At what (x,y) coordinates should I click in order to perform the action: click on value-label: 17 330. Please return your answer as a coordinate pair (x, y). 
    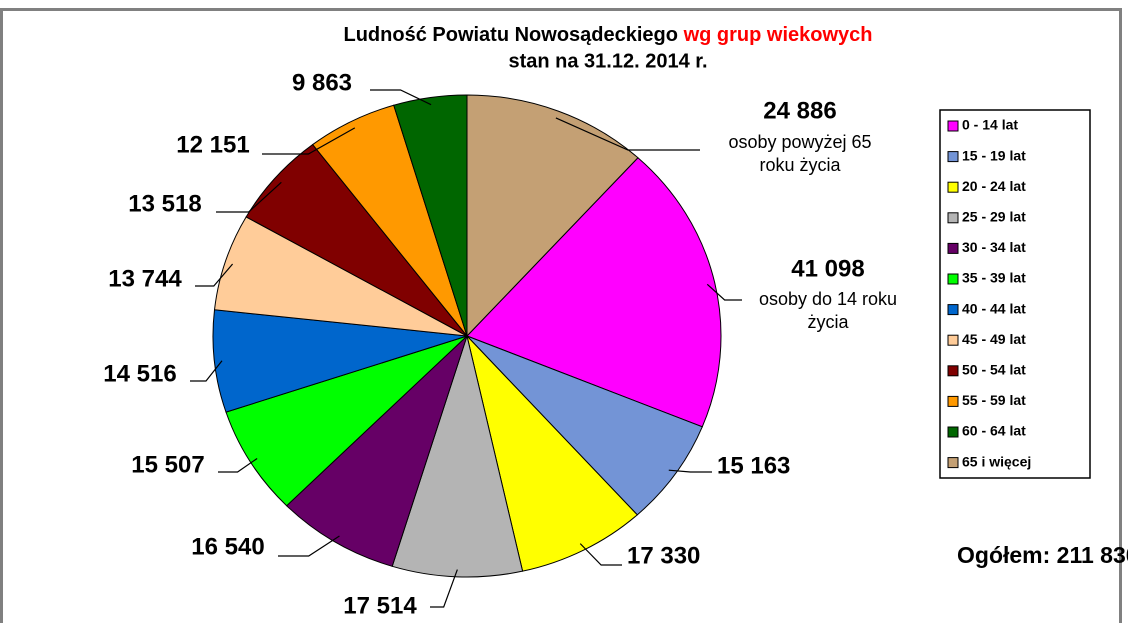
    Looking at the image, I should click on (663, 555).